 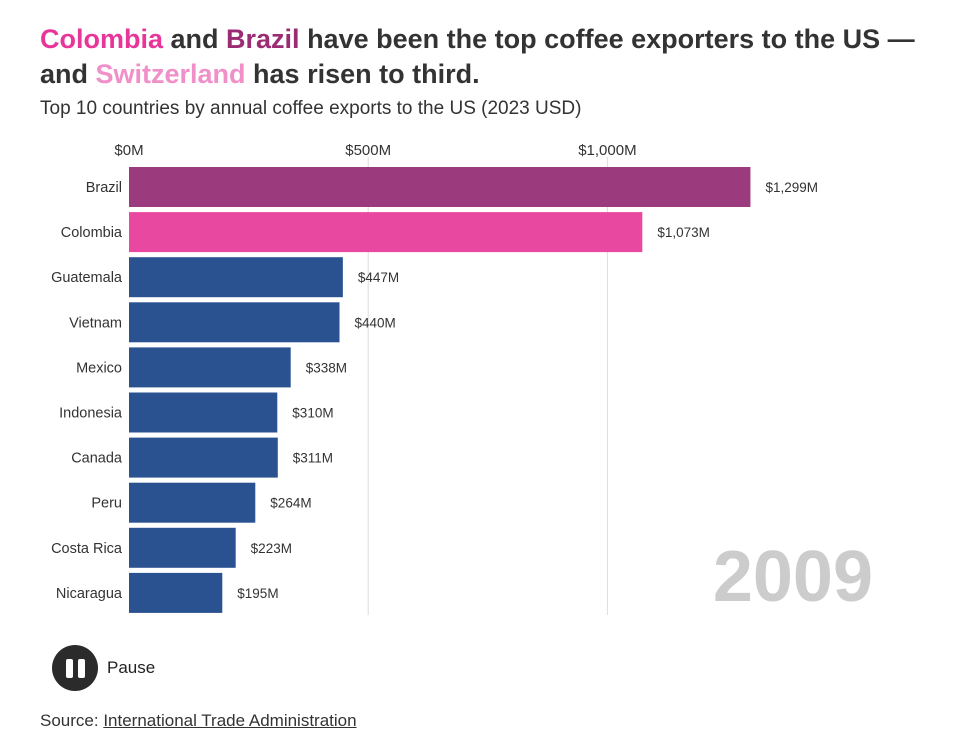 I want to click on bar-canada, so click(x=203, y=457).